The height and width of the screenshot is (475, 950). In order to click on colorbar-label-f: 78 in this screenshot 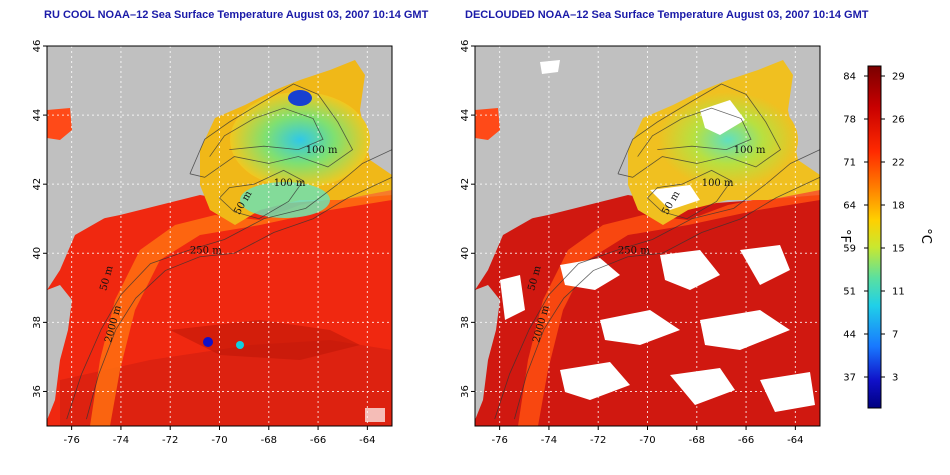, I will do `click(849, 120)`.